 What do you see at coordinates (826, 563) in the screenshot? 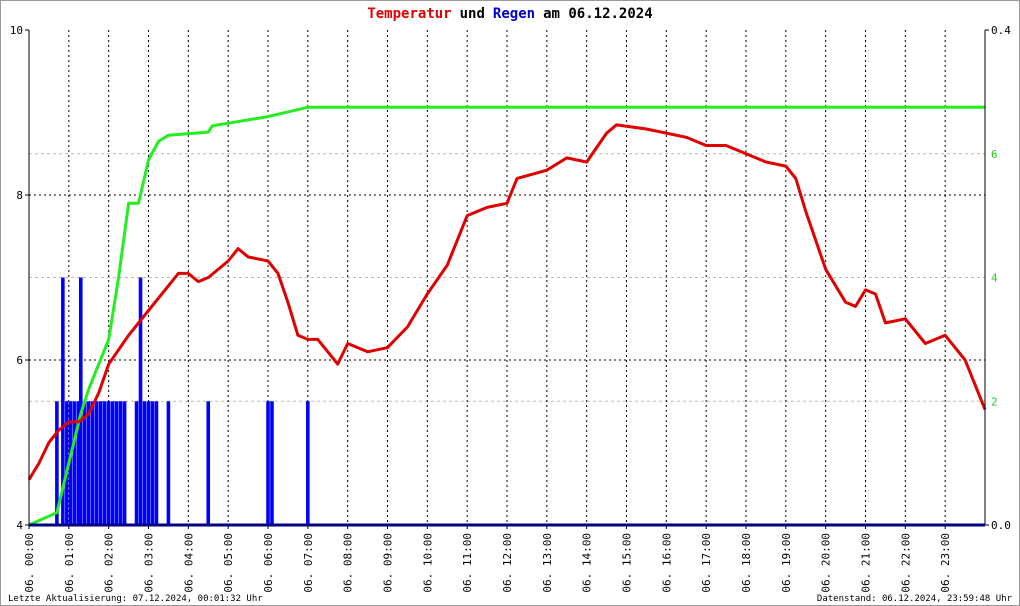
I see `x-tick-label: 06. 20:00` at bounding box center [826, 563].